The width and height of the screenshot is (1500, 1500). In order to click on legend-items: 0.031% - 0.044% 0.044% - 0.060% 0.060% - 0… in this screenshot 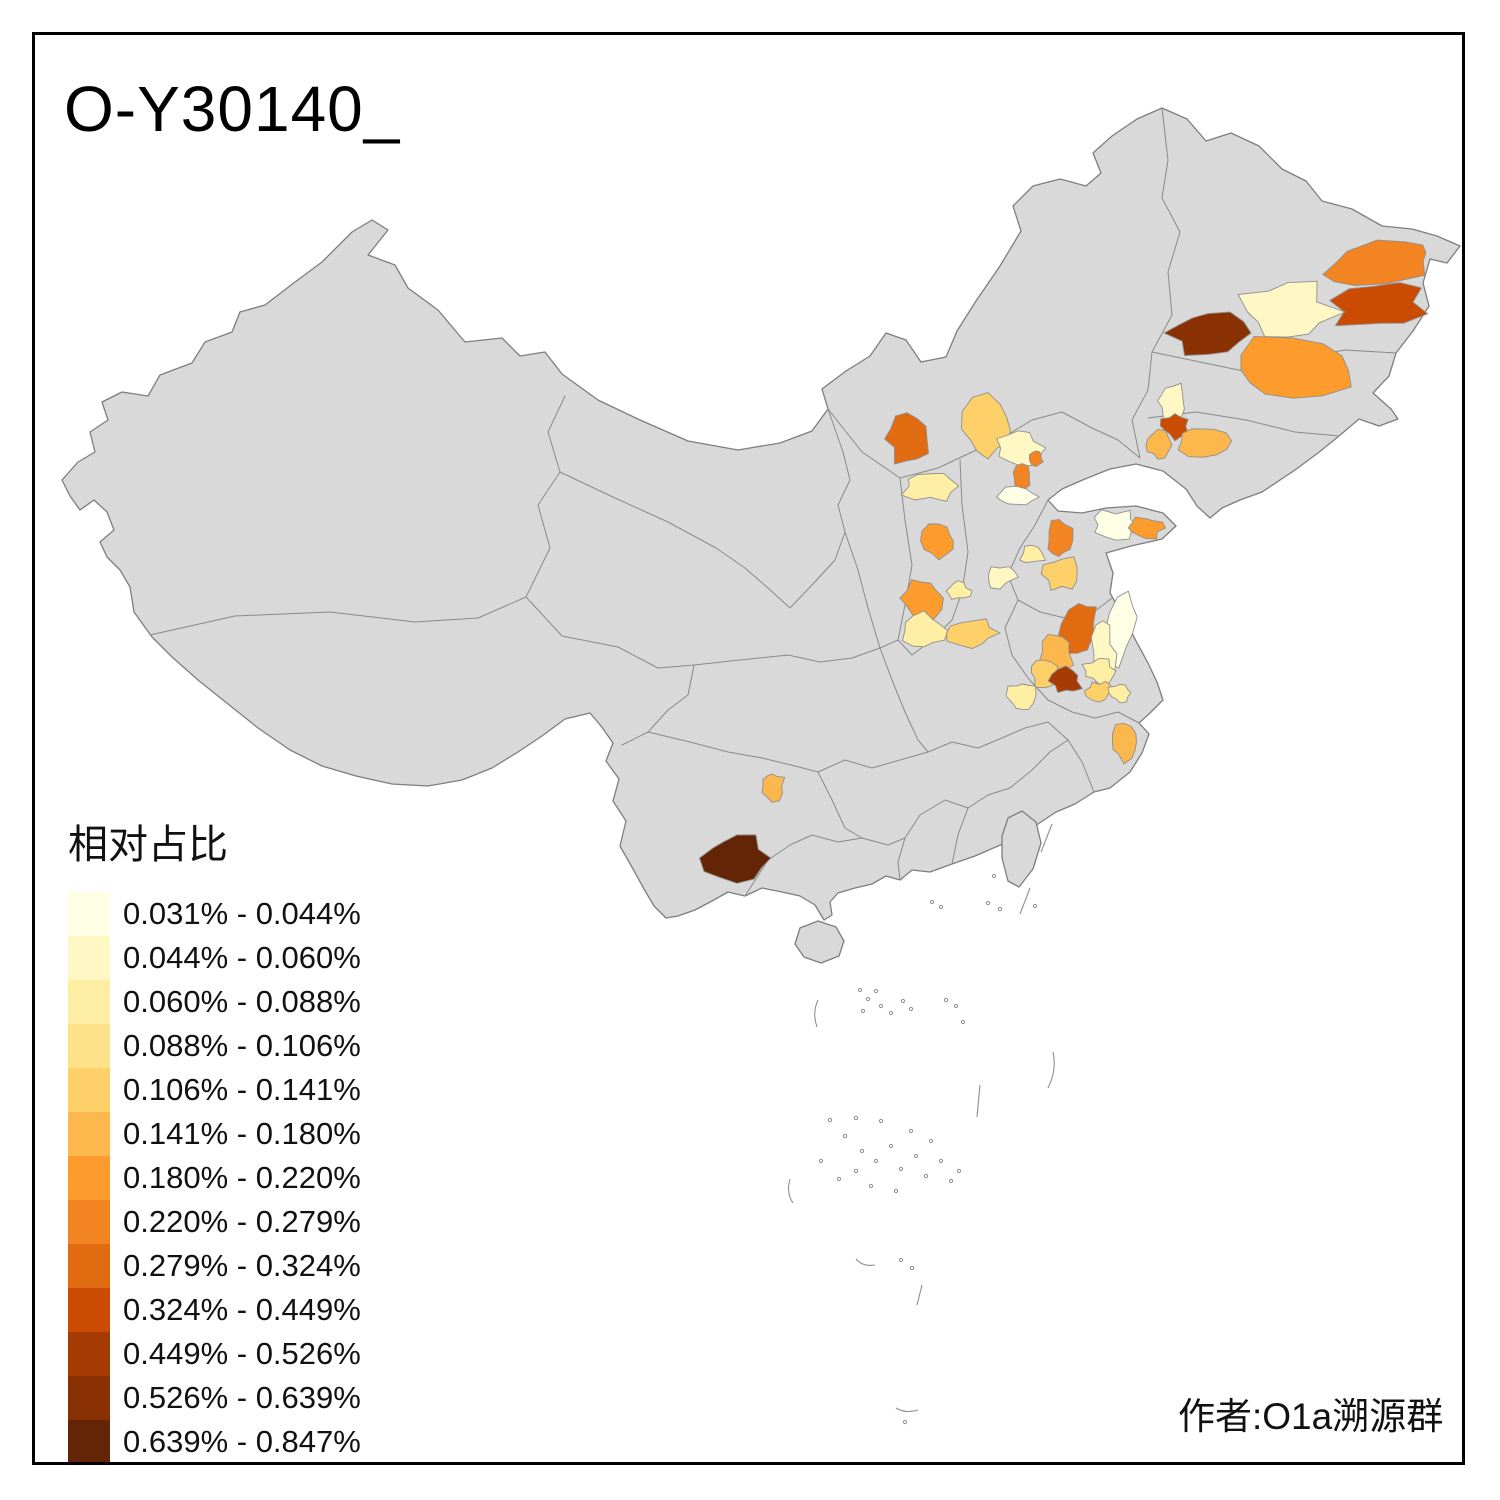, I will do `click(214, 1178)`.